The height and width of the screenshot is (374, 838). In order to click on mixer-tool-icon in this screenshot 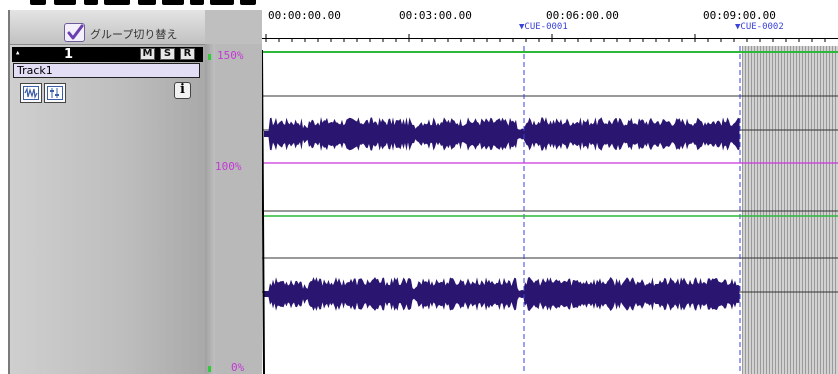, I will do `click(55, 93)`.